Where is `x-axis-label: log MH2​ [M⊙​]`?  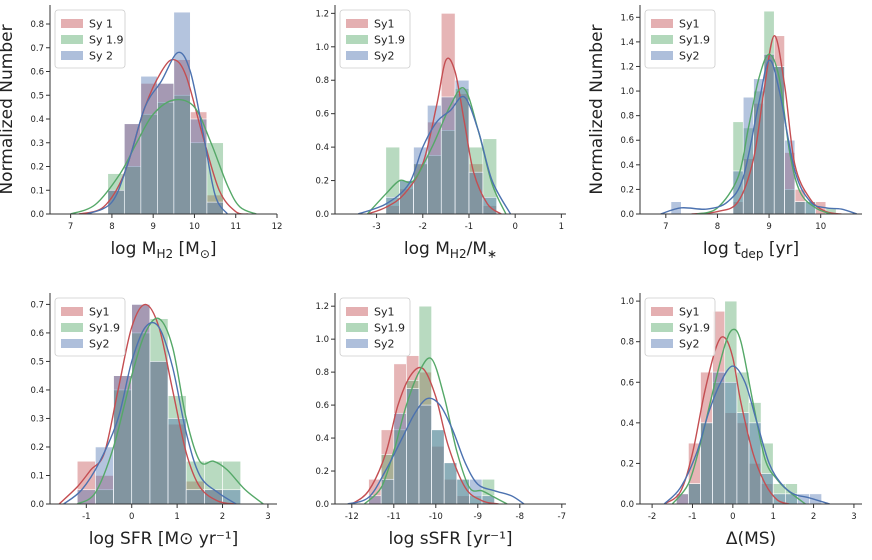 x-axis-label: log MH2​ [M⊙​] is located at coordinates (163, 250).